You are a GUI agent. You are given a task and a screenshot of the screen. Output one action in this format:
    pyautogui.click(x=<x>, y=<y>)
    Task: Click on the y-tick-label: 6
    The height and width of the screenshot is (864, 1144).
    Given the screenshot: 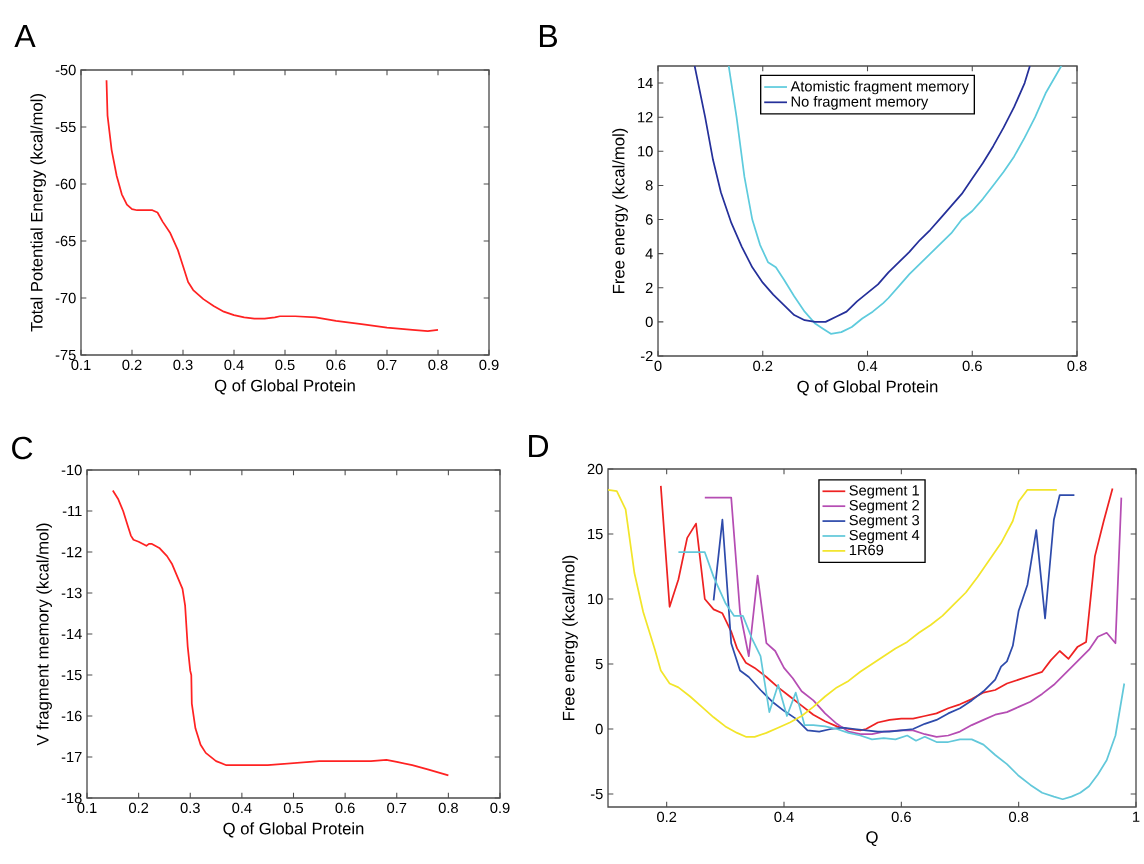 What is the action you would take?
    pyautogui.click(x=649, y=219)
    